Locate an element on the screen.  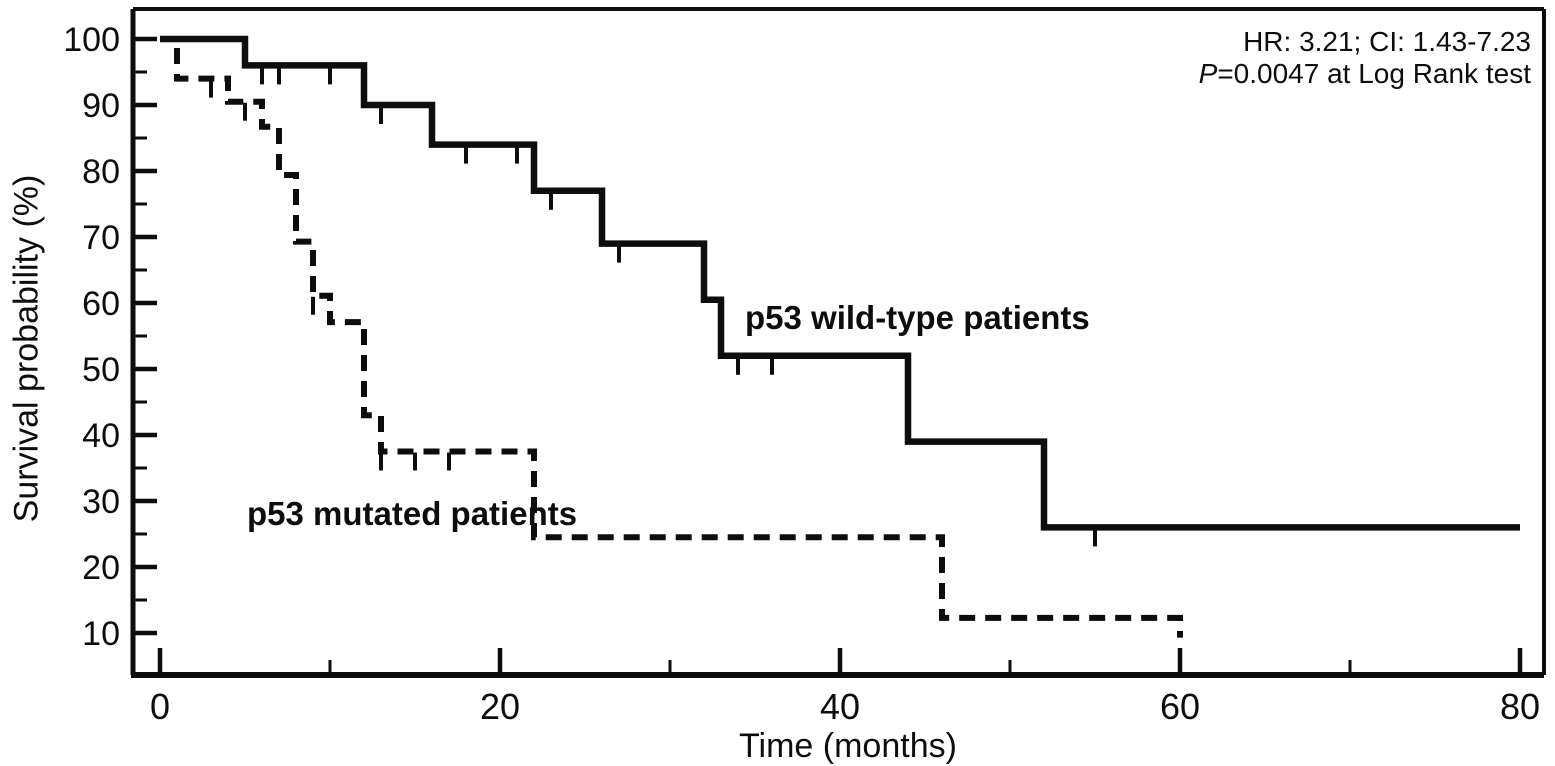
x-tick-label: 40 is located at coordinates (840, 706).